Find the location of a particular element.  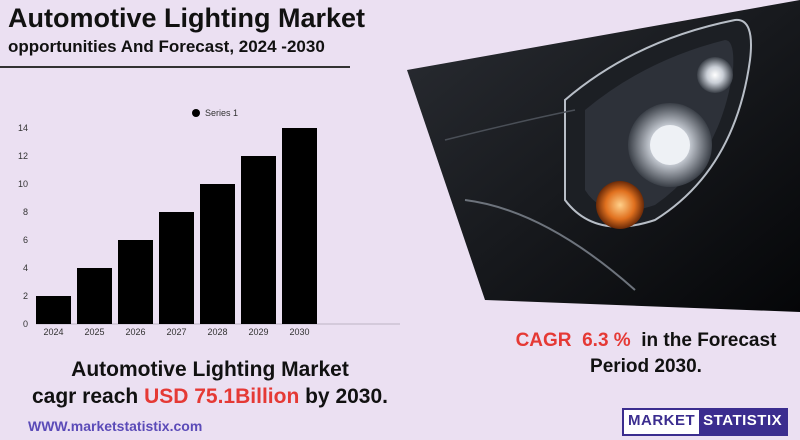

logo-part-statistix: STATISTIX is located at coordinates (743, 422).